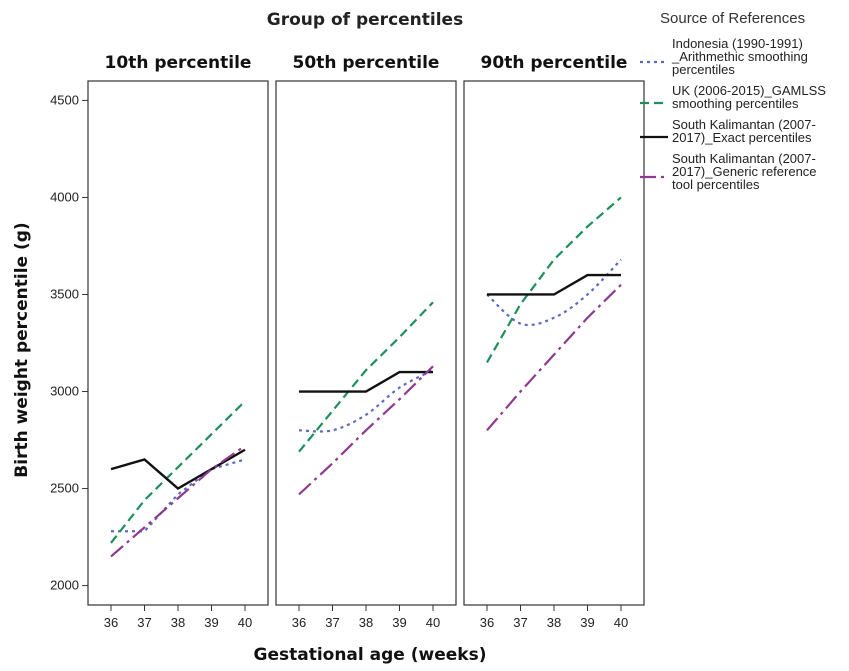 The width and height of the screenshot is (849, 671). Describe the element at coordinates (365, 20) in the screenshot. I see `chart-title: Group of percentiles` at that location.